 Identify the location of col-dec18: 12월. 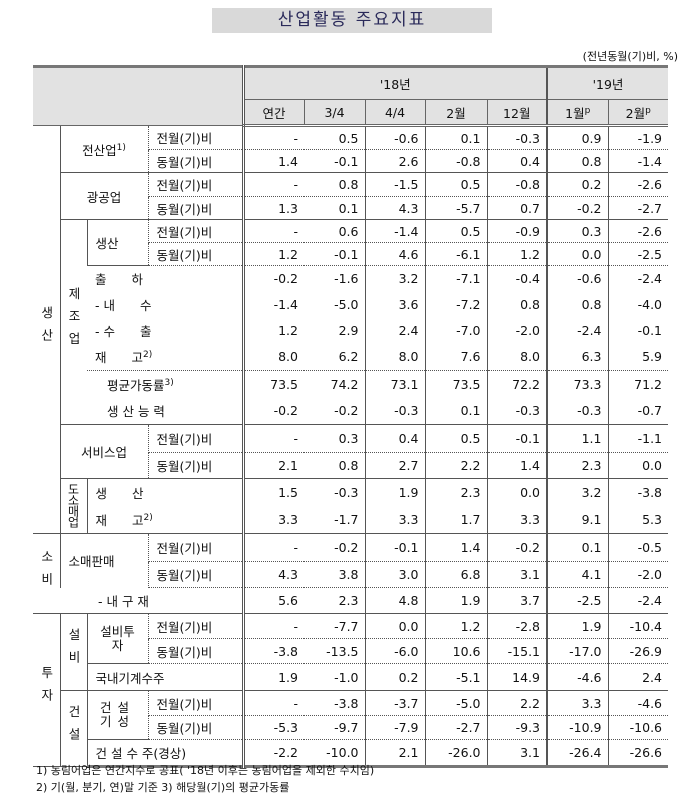
(516, 113).